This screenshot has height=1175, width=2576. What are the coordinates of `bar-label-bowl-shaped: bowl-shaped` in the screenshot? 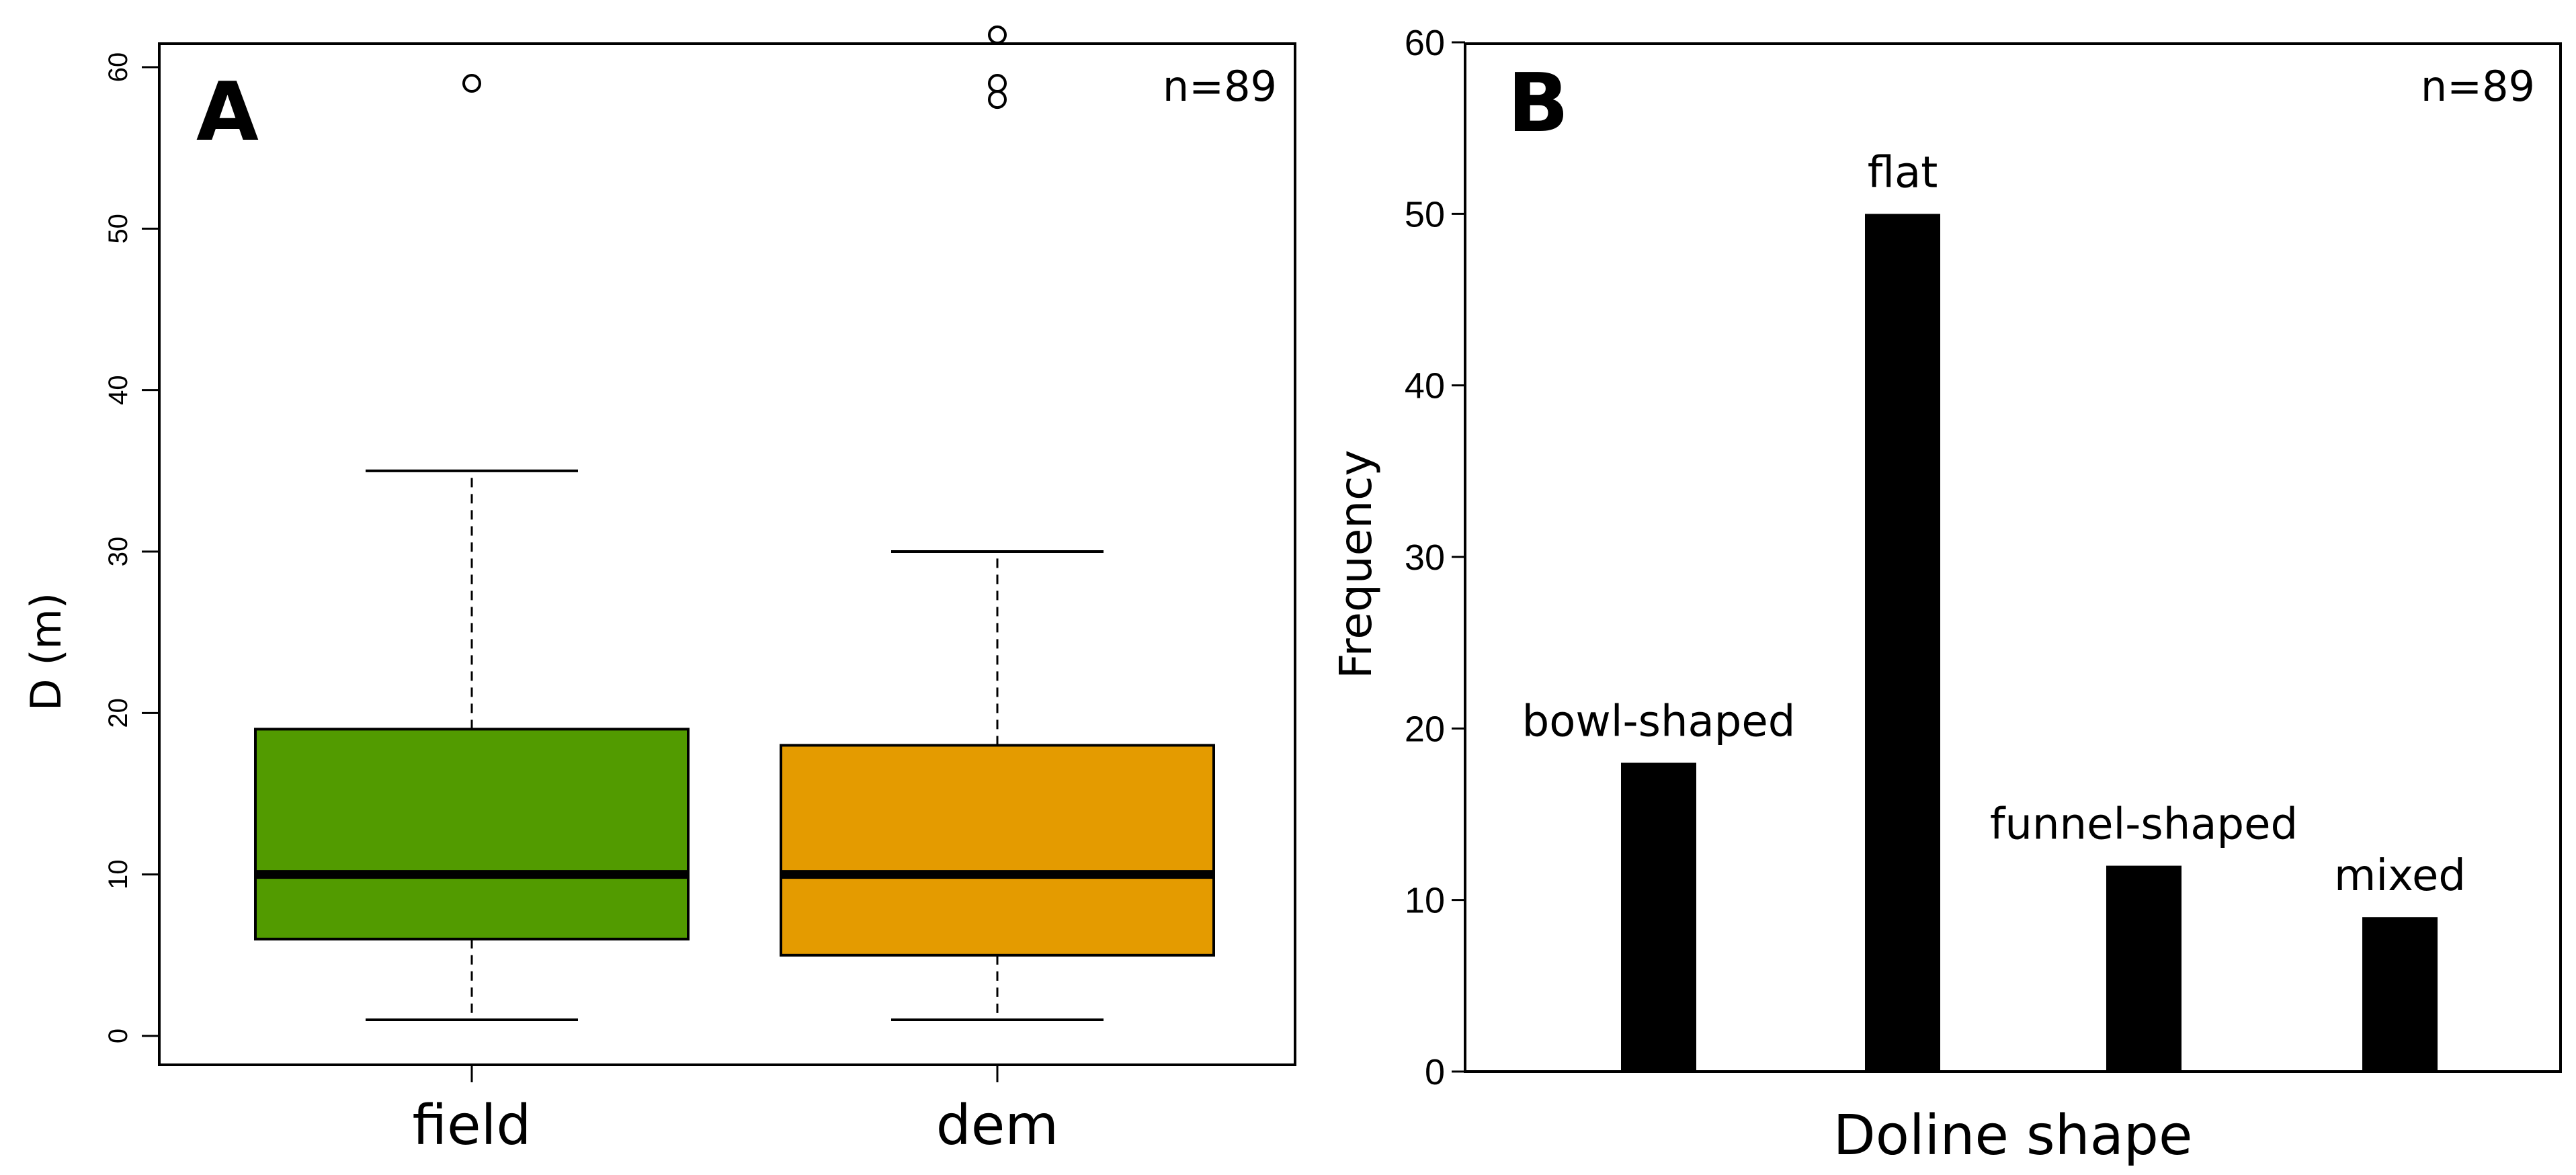 It's located at (1659, 721).